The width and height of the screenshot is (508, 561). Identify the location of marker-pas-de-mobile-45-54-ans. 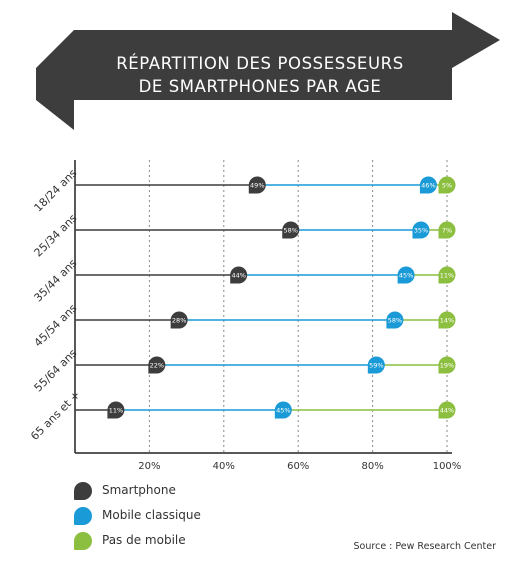
(447, 320).